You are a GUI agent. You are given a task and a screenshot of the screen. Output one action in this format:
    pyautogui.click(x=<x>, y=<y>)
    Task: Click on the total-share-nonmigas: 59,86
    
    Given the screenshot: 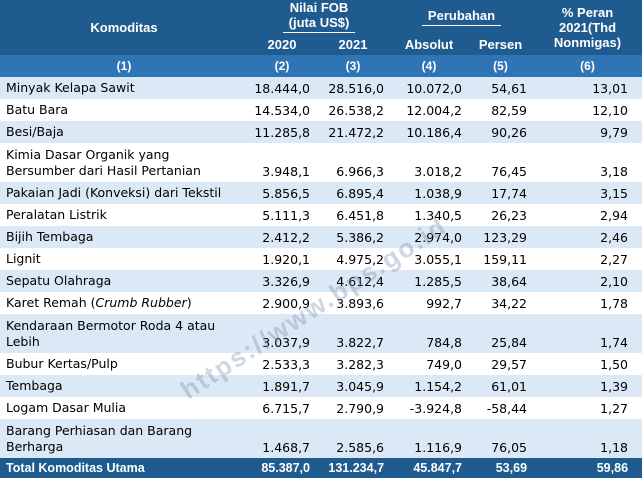 What is the action you would take?
    pyautogui.click(x=587, y=468)
    